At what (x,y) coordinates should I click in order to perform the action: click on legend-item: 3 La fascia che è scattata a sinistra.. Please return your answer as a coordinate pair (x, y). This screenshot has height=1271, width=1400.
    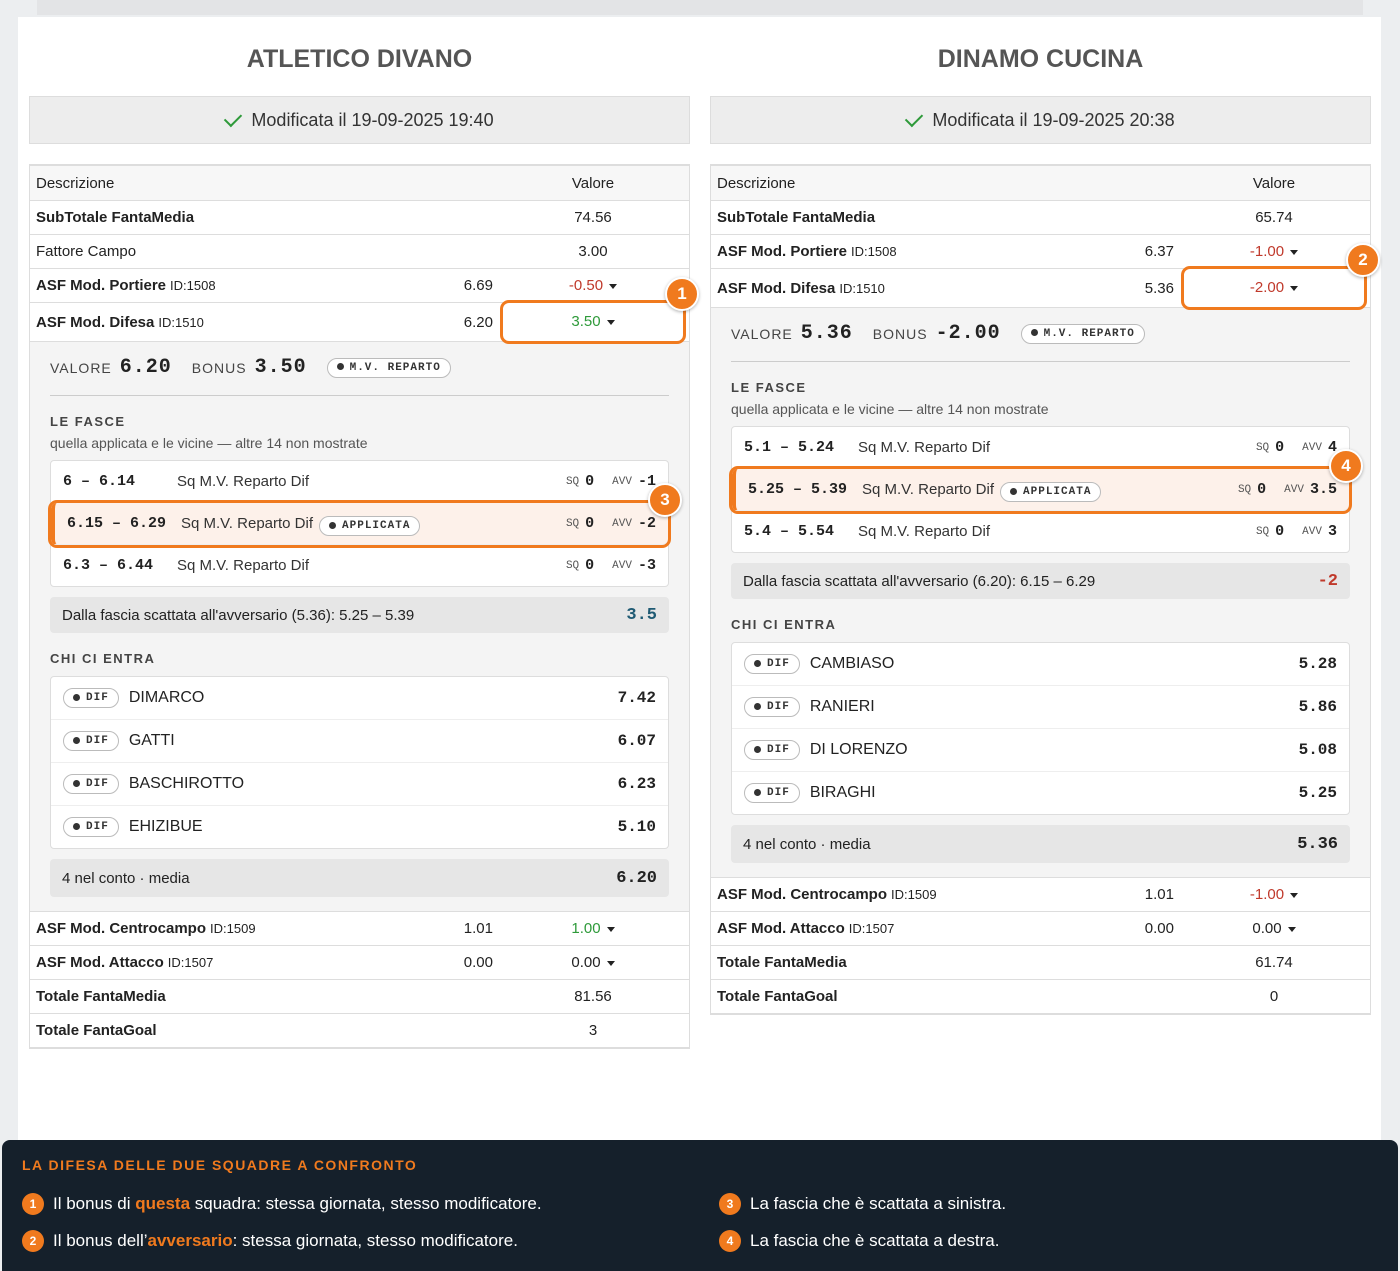
    Looking at the image, I should click on (1049, 1203).